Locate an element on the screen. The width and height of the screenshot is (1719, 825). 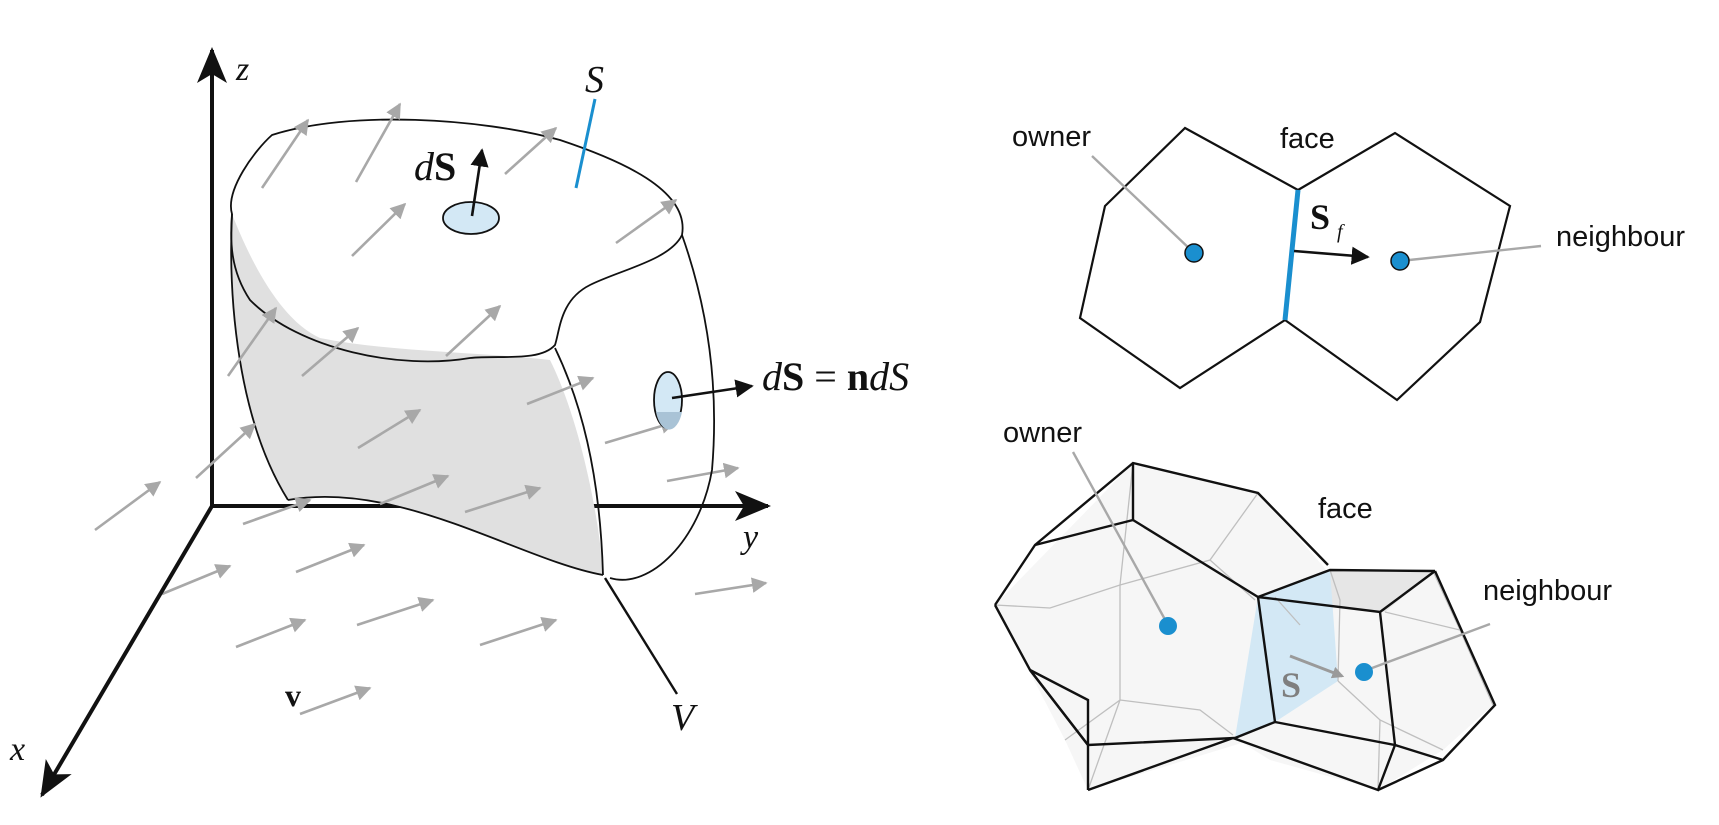
side-normal-arrow is located at coordinates (712, 389).